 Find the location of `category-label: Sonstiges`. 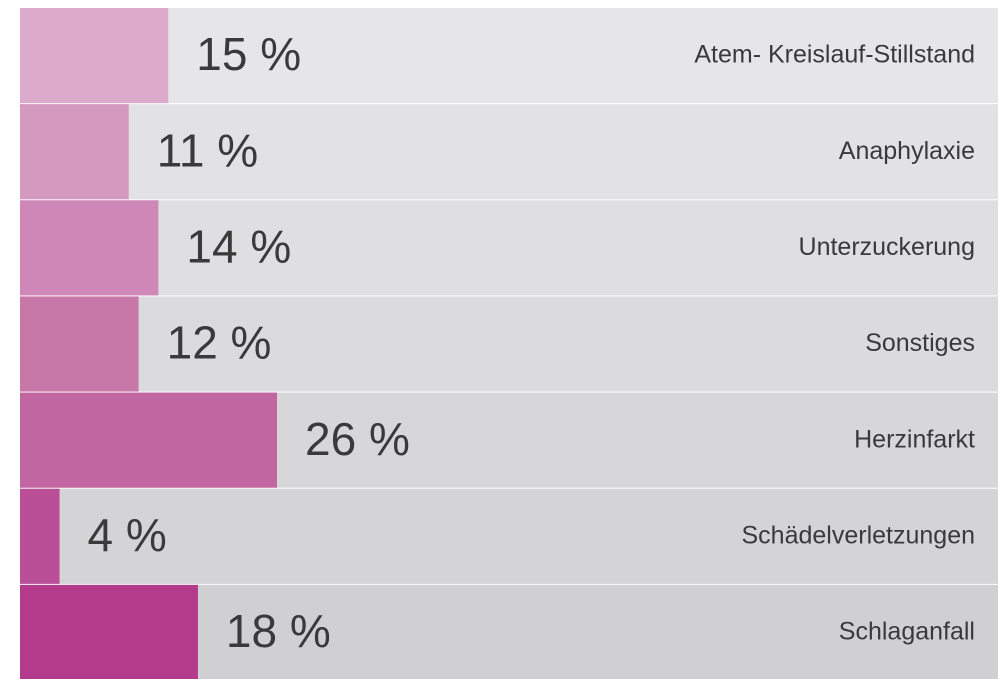

category-label: Sonstiges is located at coordinates (920, 343).